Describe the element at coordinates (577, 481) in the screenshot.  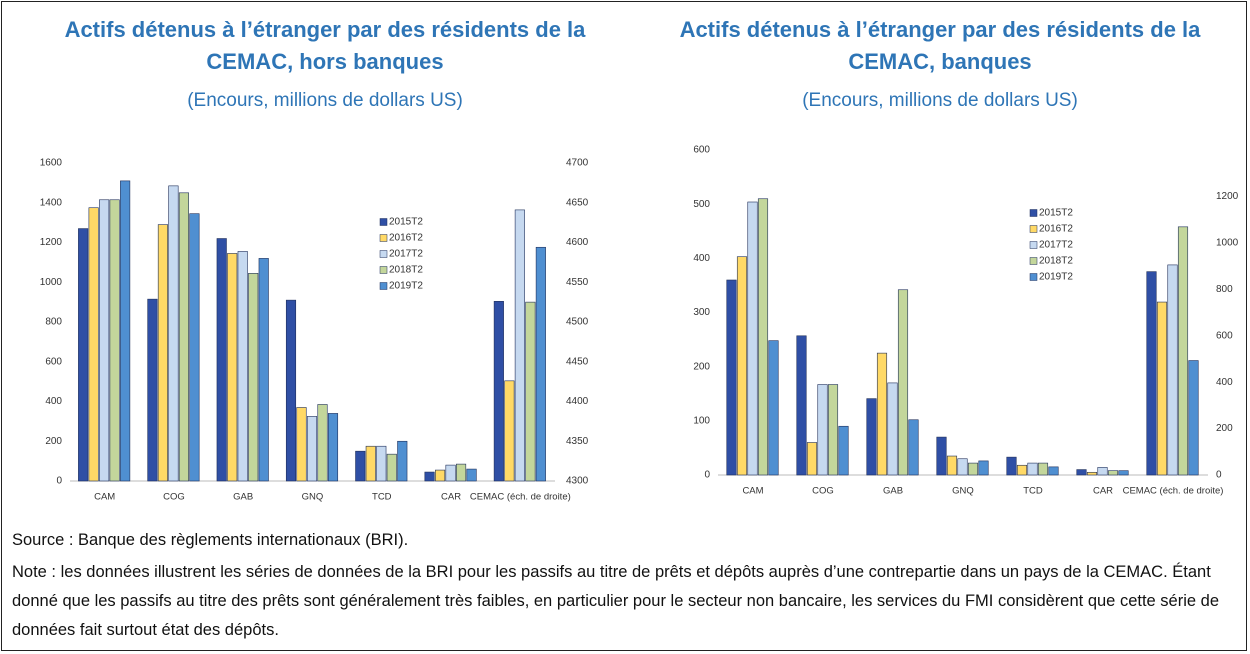
I see `y2-tick-label: 4300` at that location.